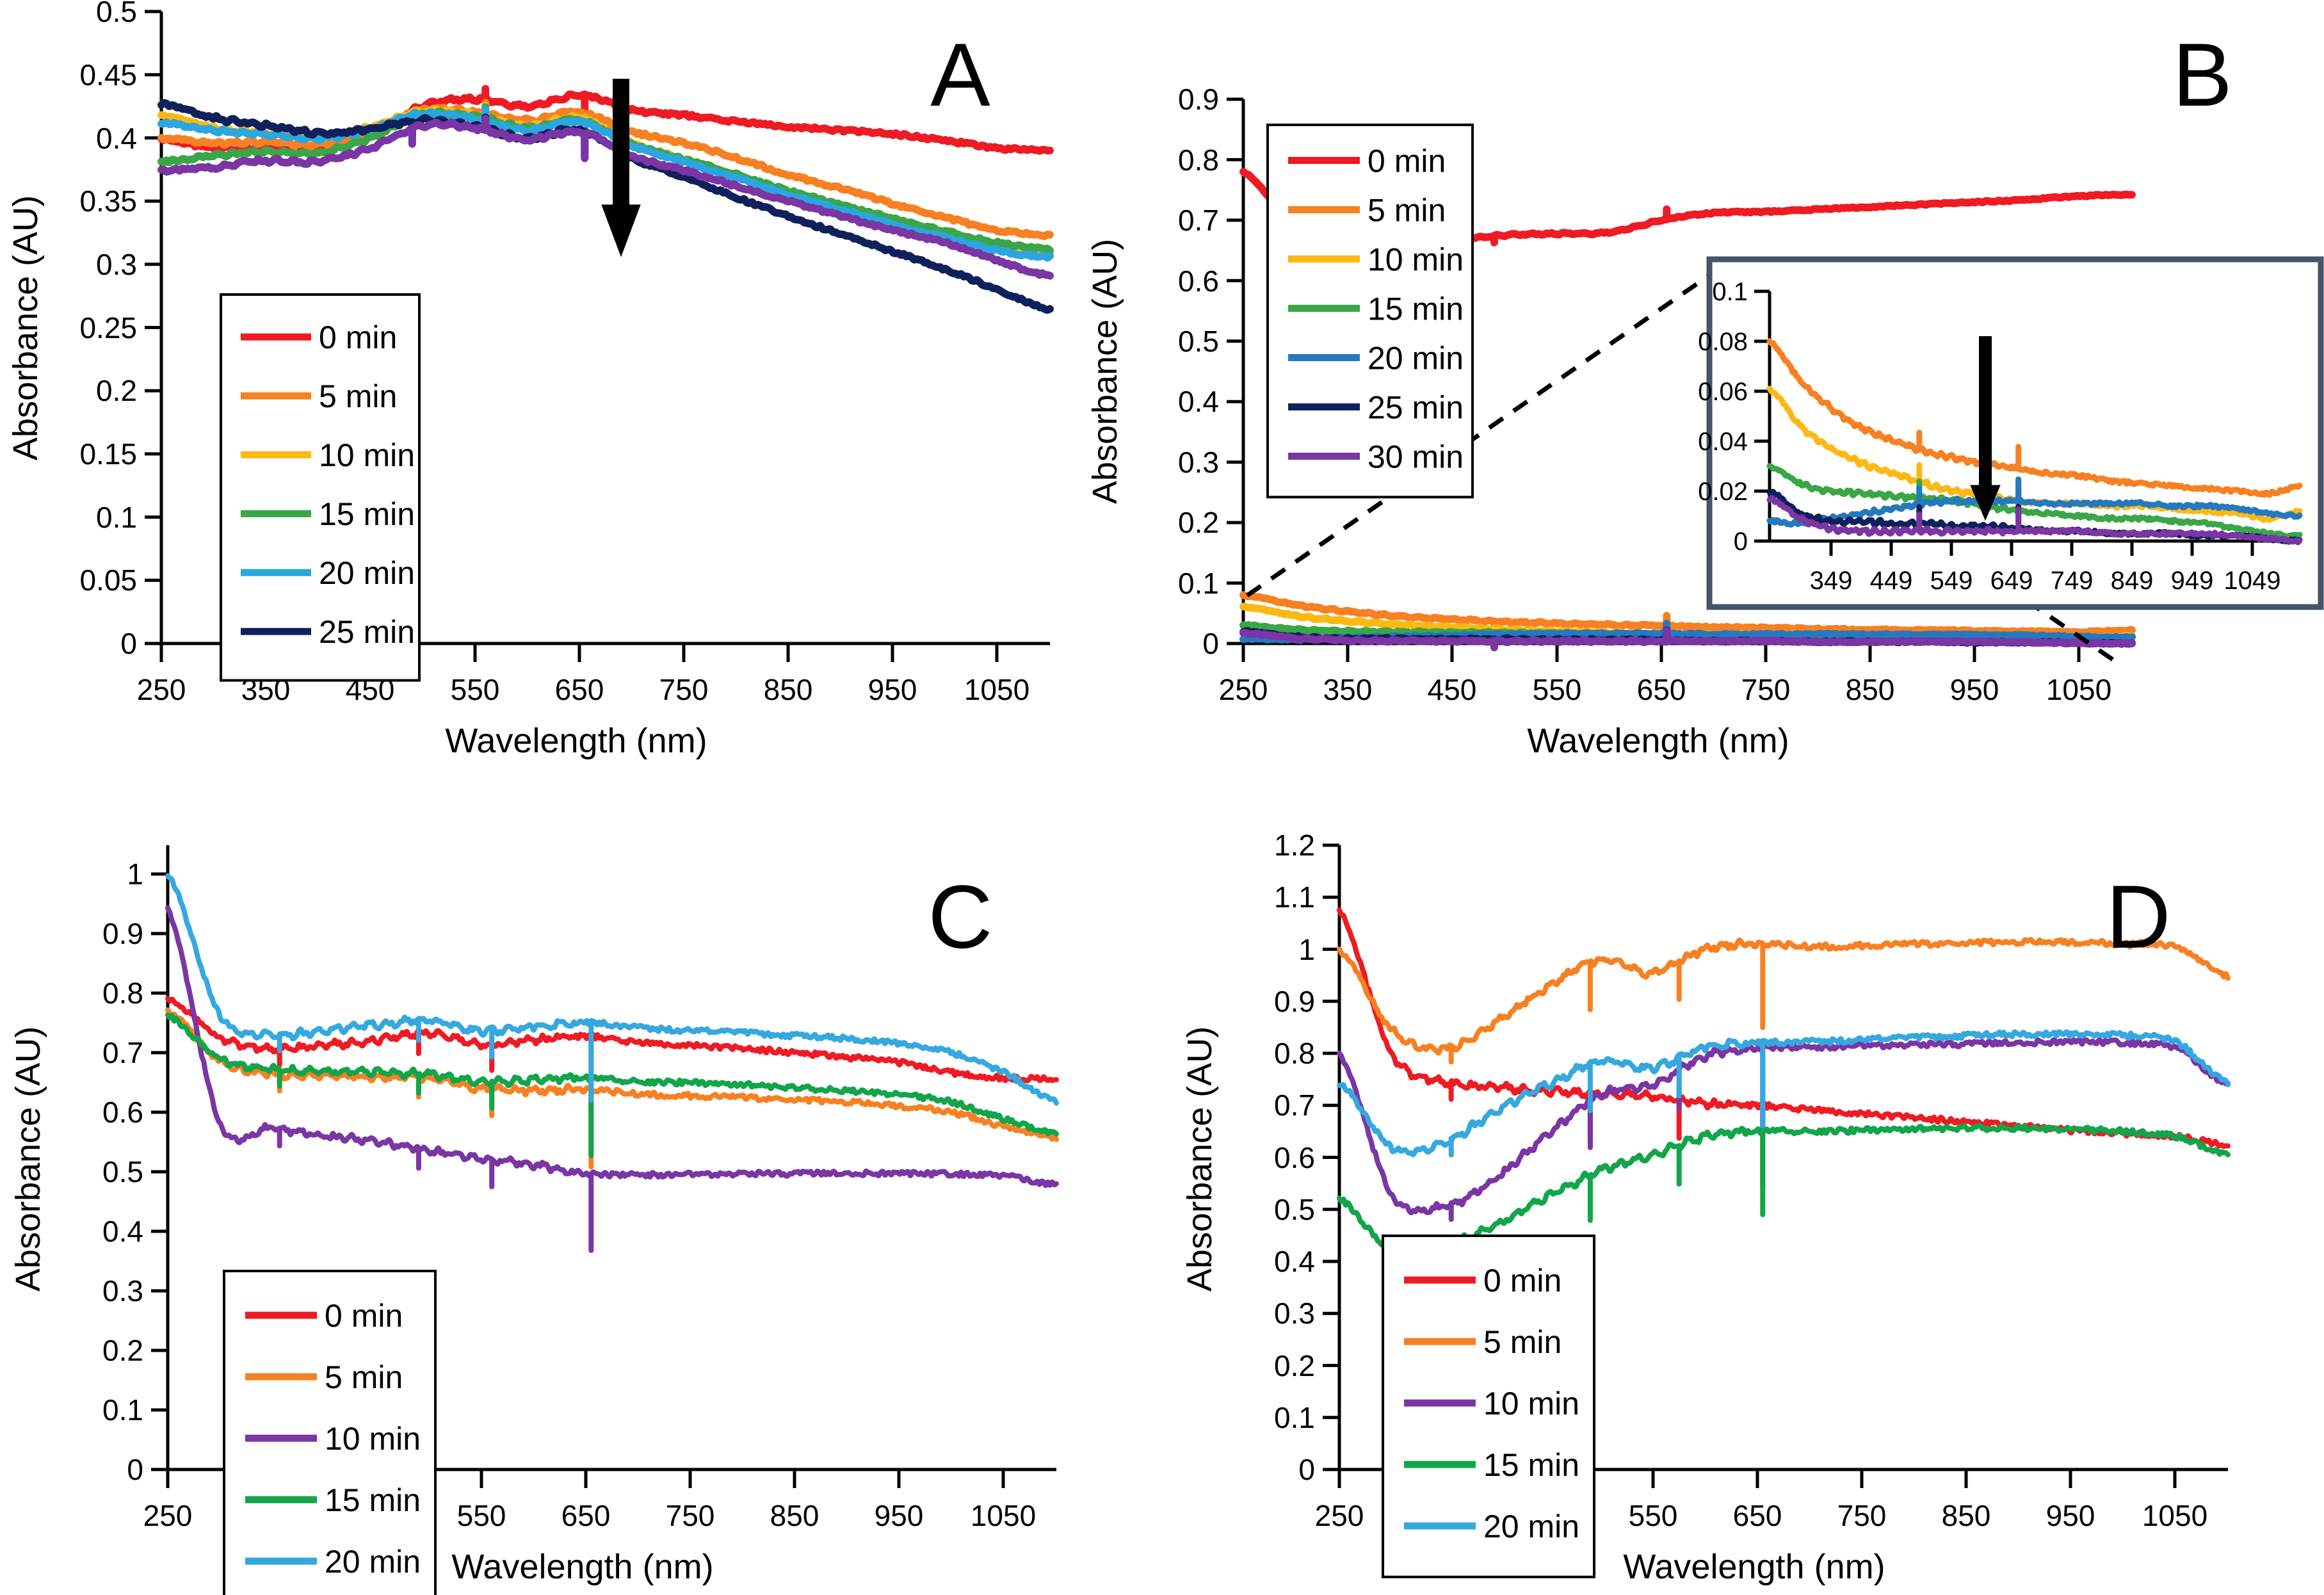  I want to click on legend-item-label: 25 min, so click(367, 632).